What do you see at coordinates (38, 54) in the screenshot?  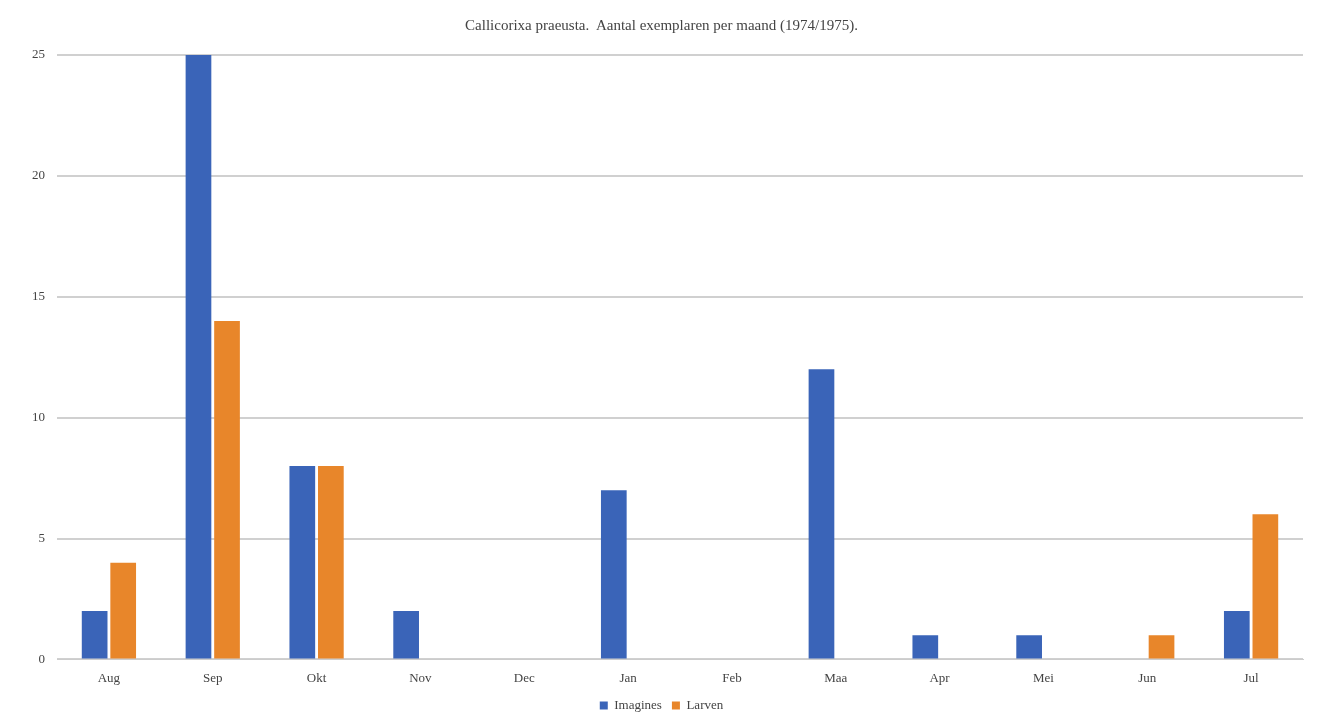 I see `y-tick-label: 25` at bounding box center [38, 54].